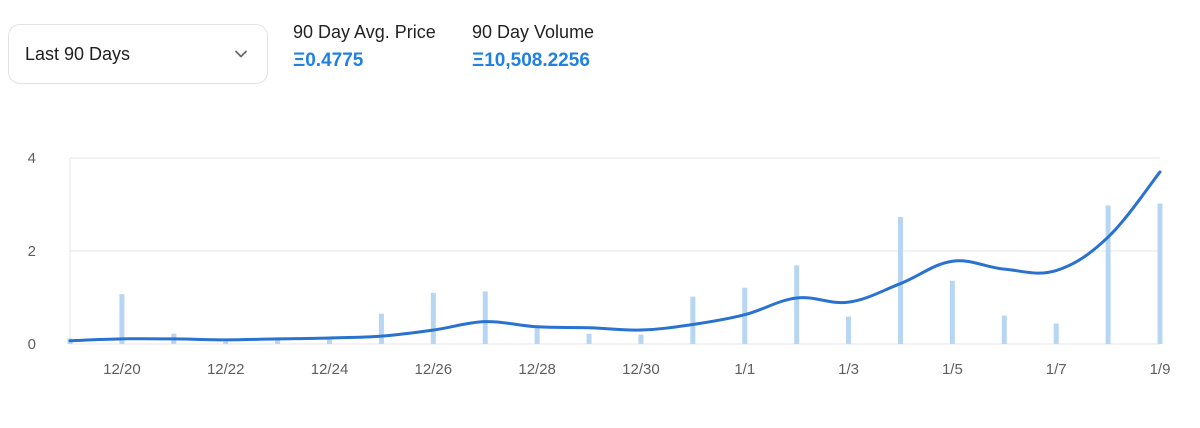  I want to click on x-tick-label: 12/30, so click(641, 369).